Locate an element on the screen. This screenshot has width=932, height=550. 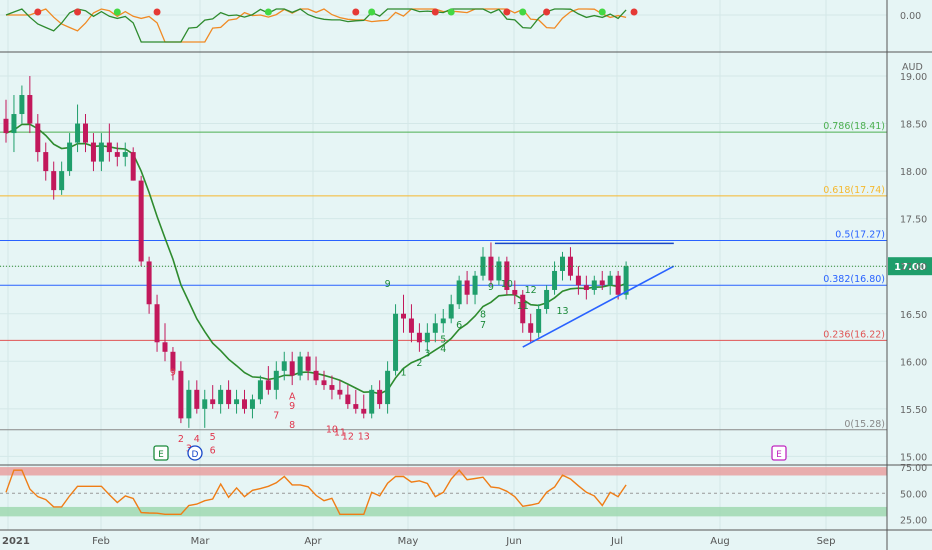
sequence-label-green: 4 is located at coordinates (443, 349).